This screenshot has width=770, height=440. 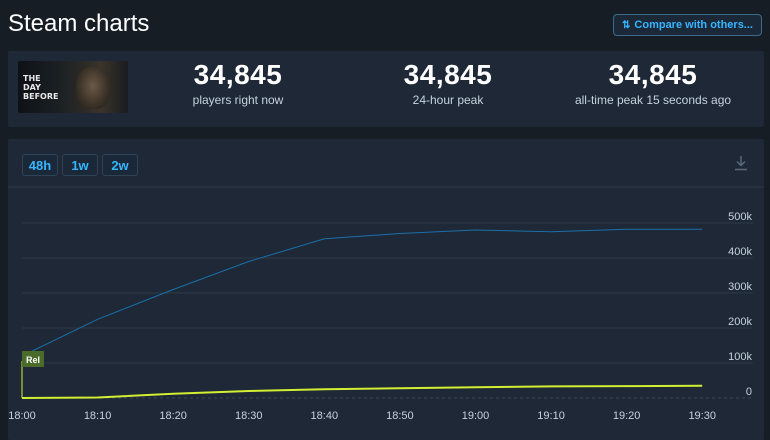 I want to click on y-tick-label: 500k, so click(x=740, y=217).